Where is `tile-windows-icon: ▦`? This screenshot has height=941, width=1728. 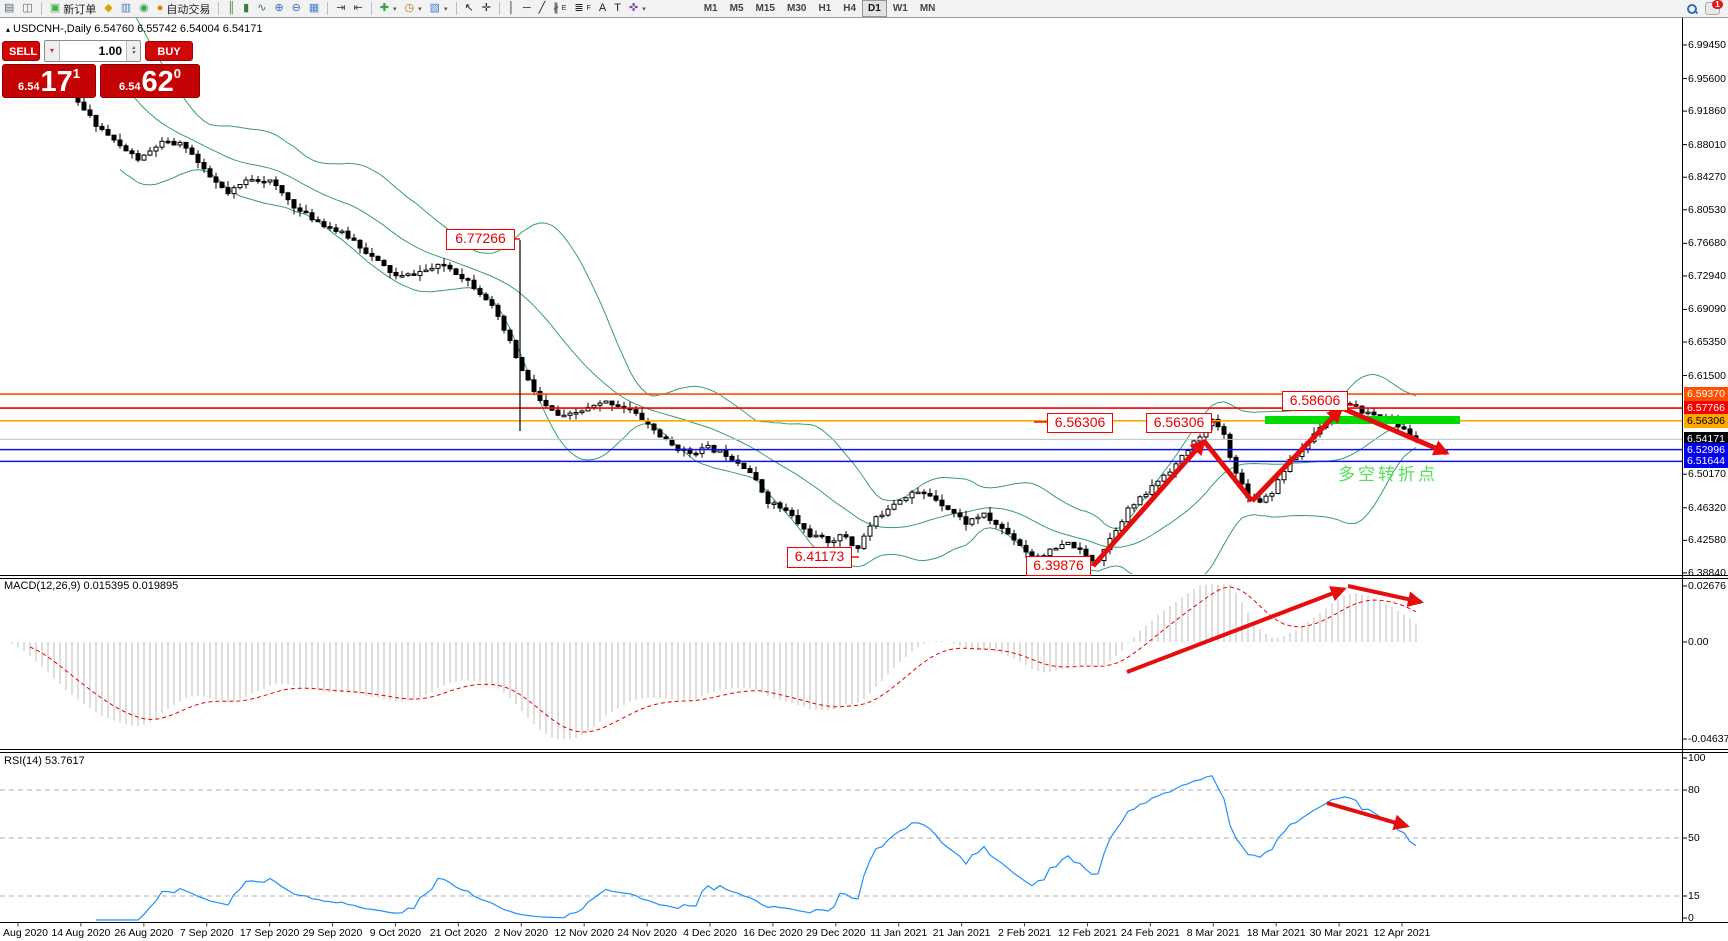
tile-windows-icon: ▦ is located at coordinates (314, 8).